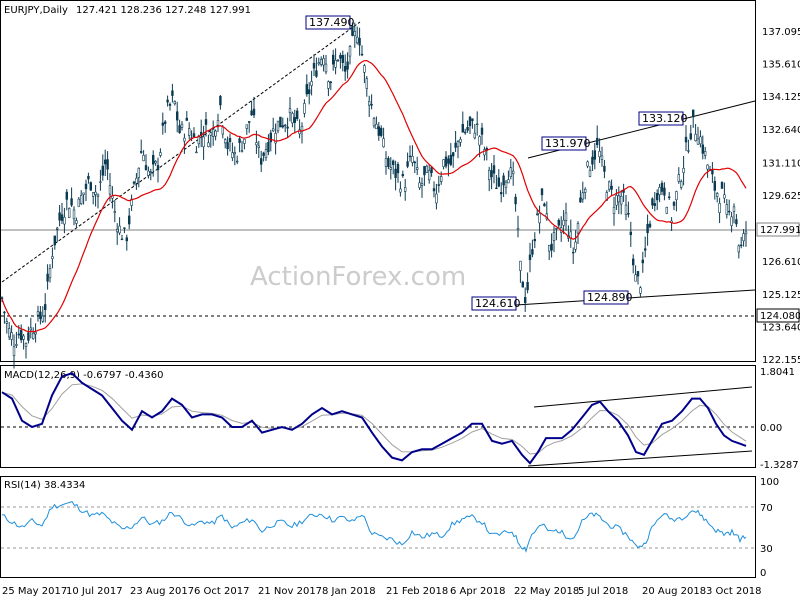 This screenshot has width=800, height=600. Describe the element at coordinates (763, 573) in the screenshot. I see `rsi-tick-0: 0` at that location.